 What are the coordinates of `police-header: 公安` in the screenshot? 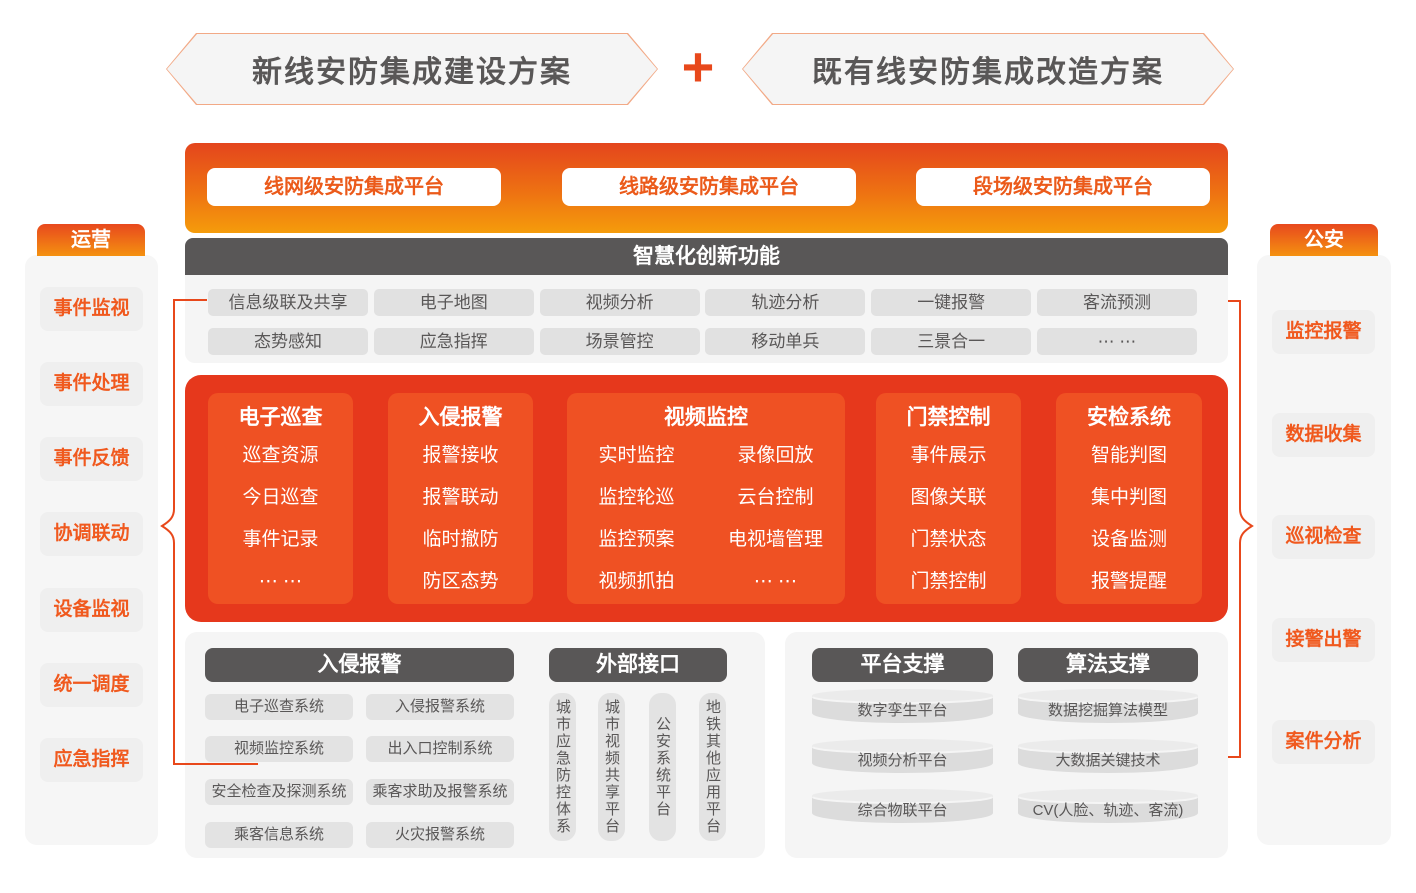 It's located at (1324, 240).